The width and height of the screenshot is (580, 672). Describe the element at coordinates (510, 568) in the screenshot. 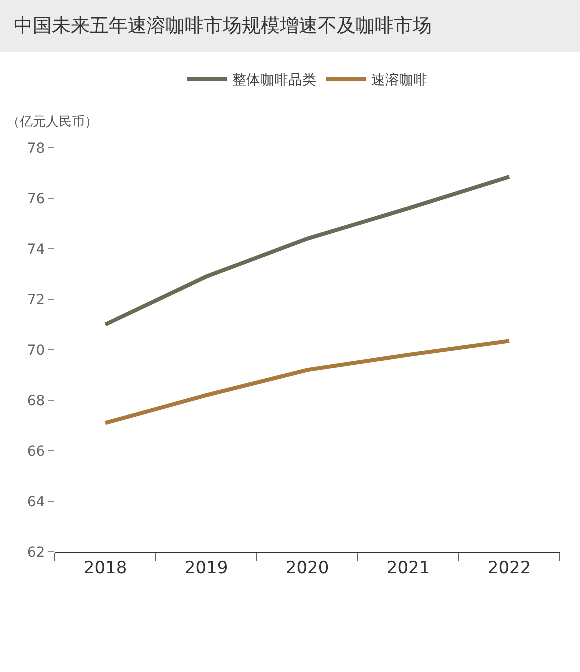

I see `x-tick-label: 2022` at that location.